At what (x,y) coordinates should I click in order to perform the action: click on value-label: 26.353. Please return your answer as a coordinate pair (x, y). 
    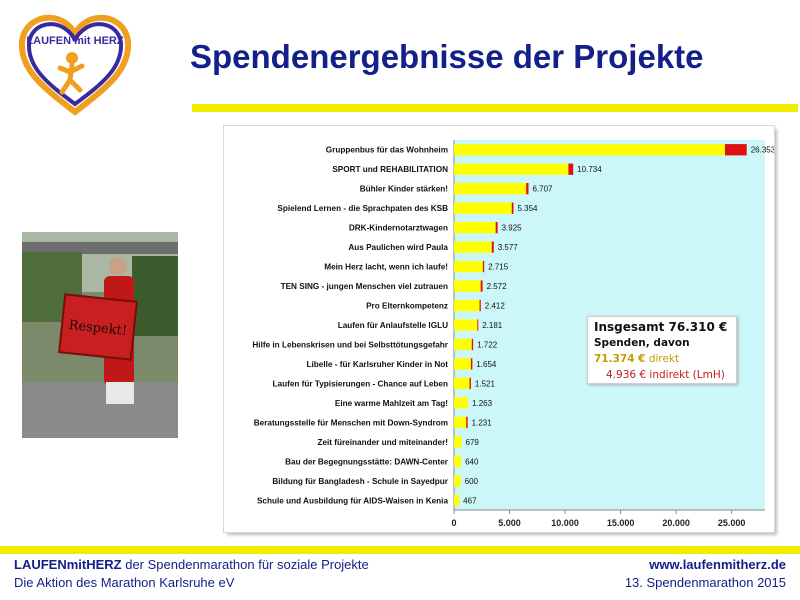
    Looking at the image, I should click on (762, 150).